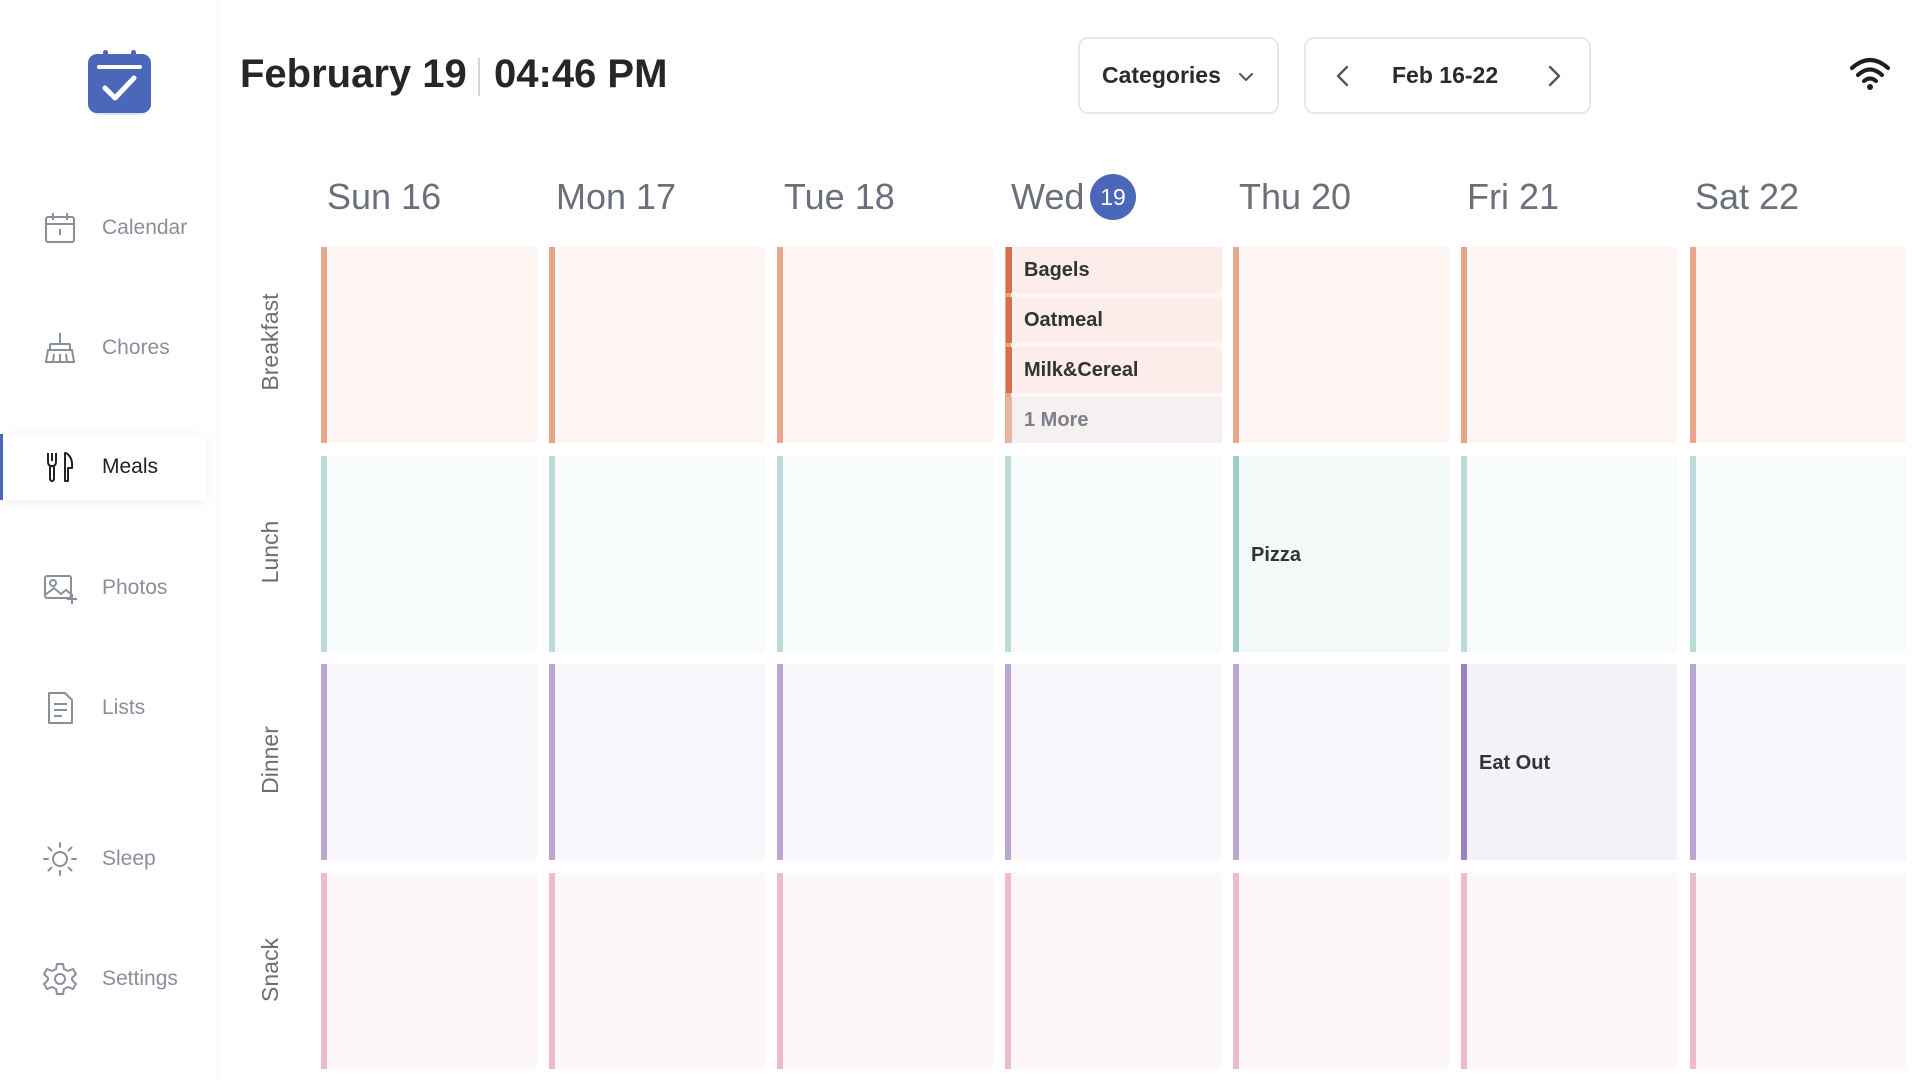  Describe the element at coordinates (1114, 420) in the screenshot. I see `more-entries-link: 1 More` at that location.